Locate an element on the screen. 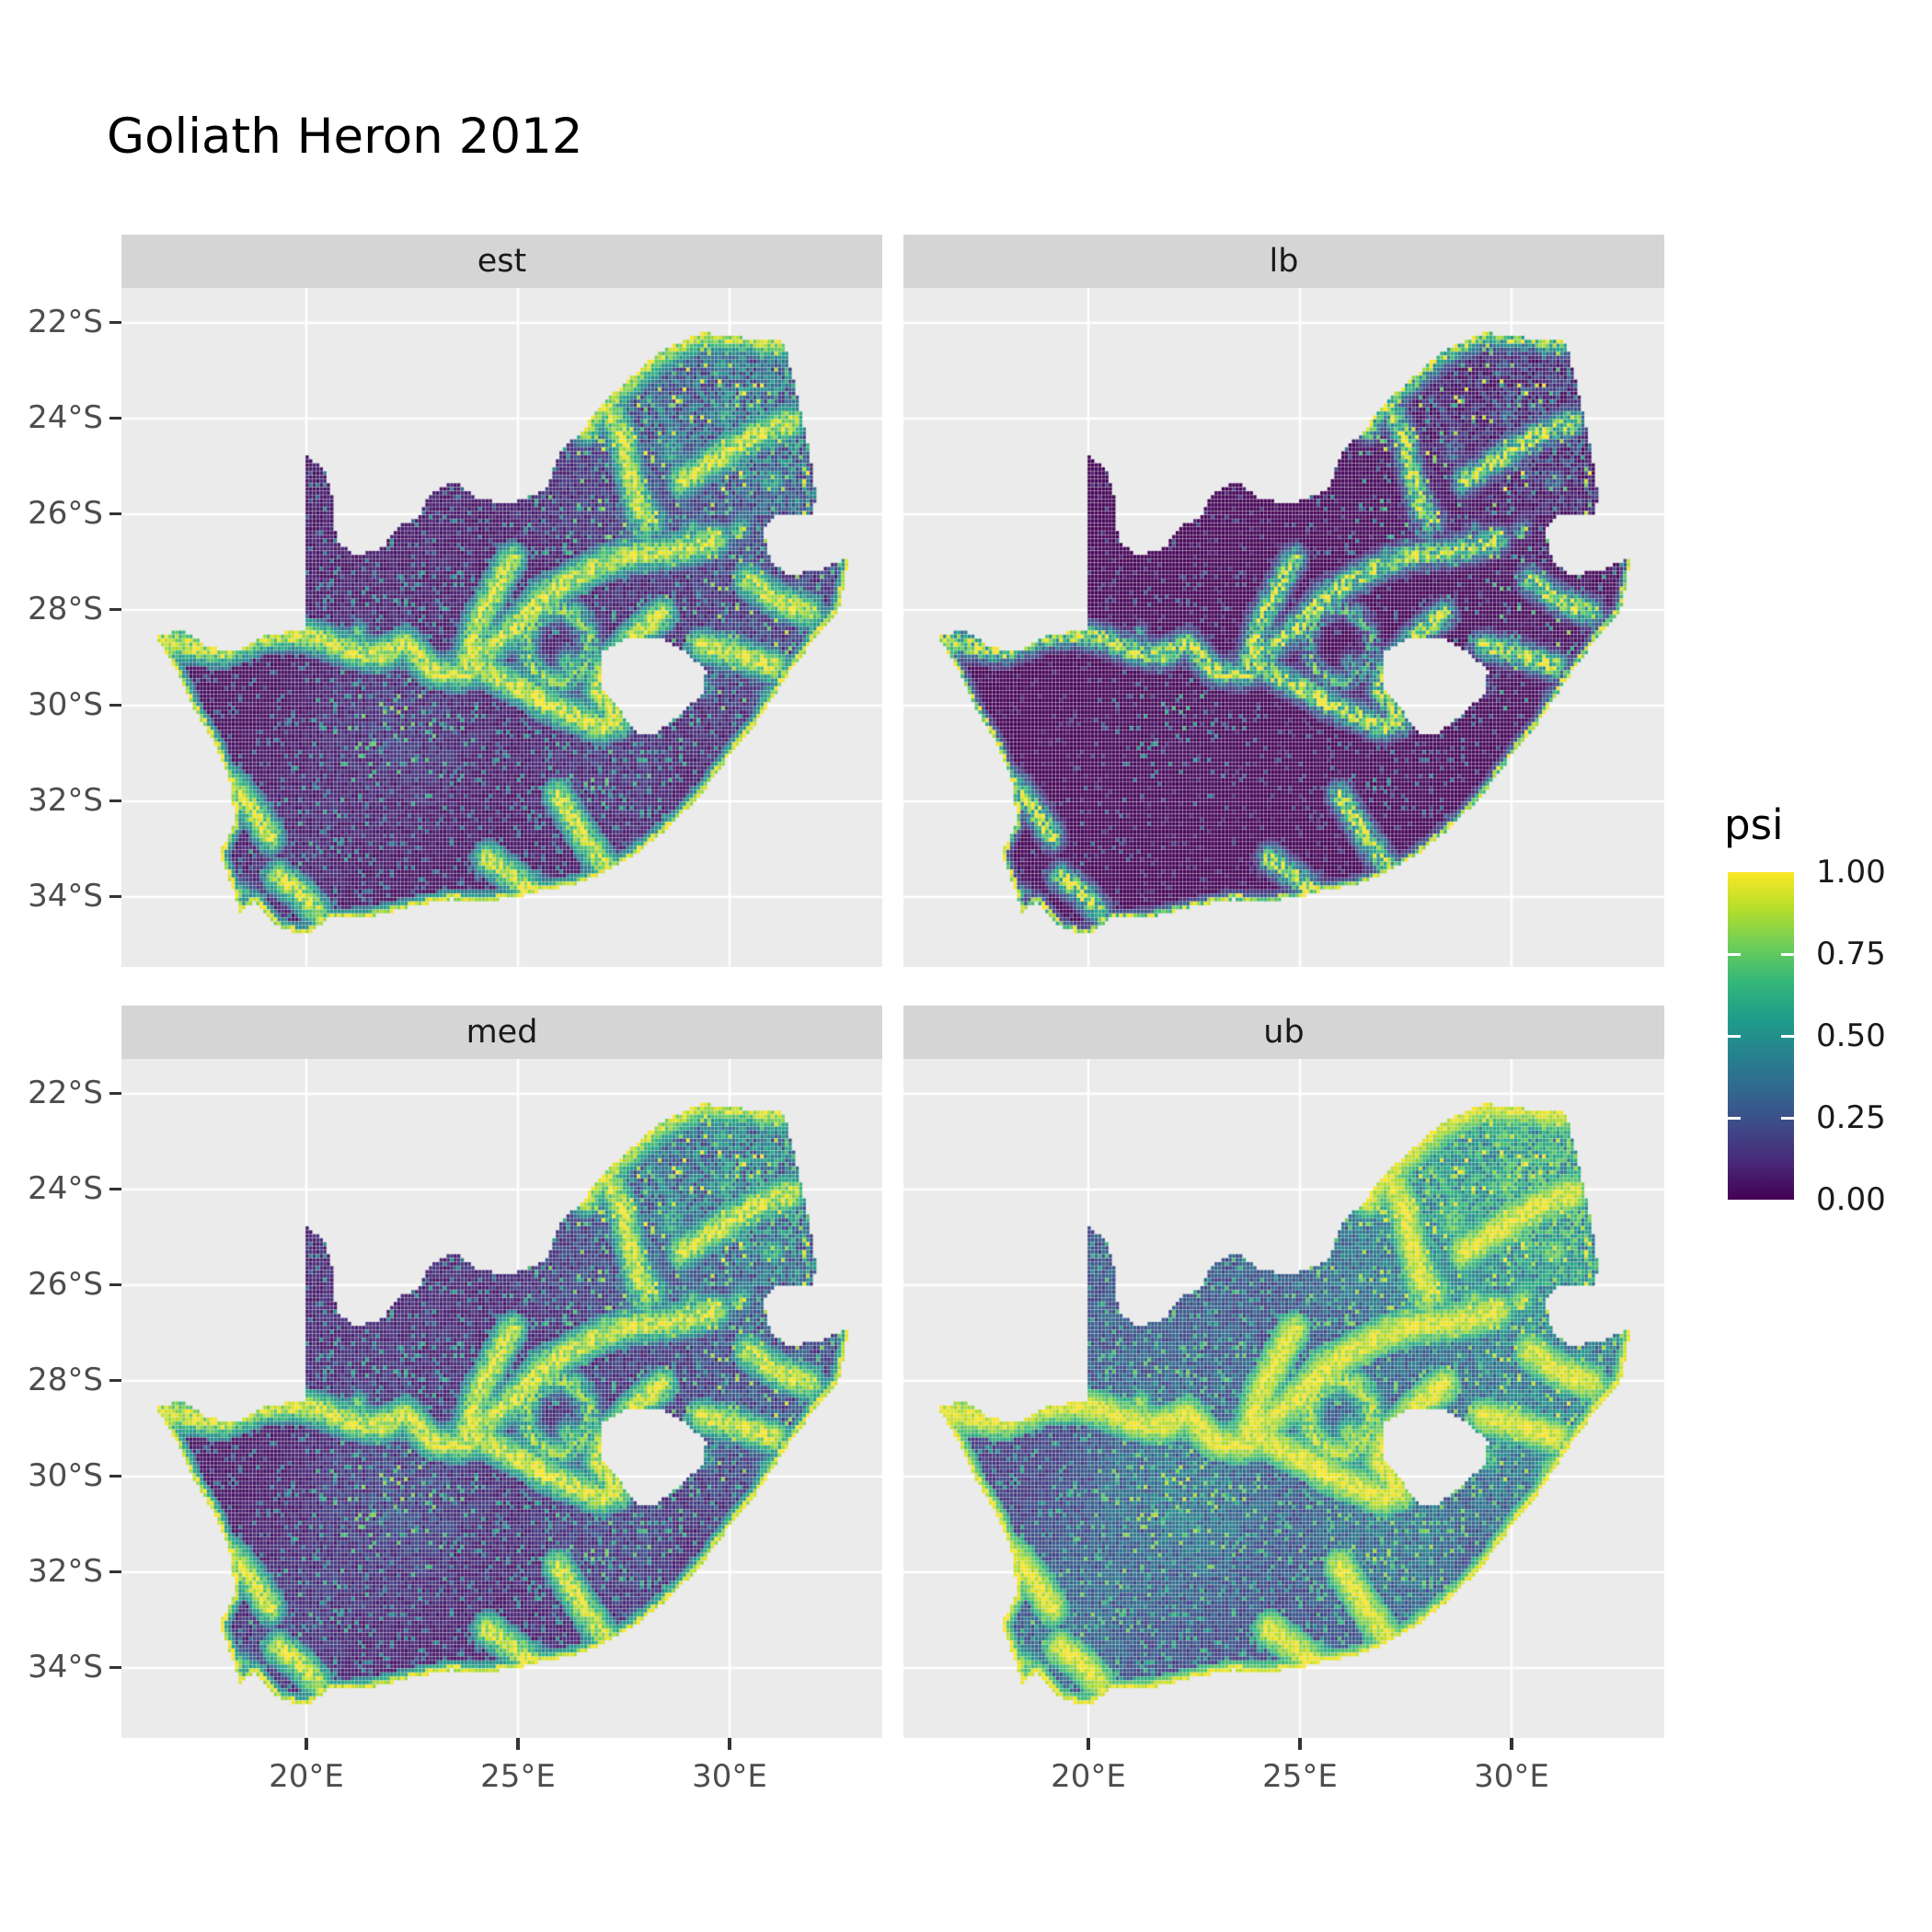 The width and height of the screenshot is (1932, 1932). facet-map-ub is located at coordinates (1283, 1398).